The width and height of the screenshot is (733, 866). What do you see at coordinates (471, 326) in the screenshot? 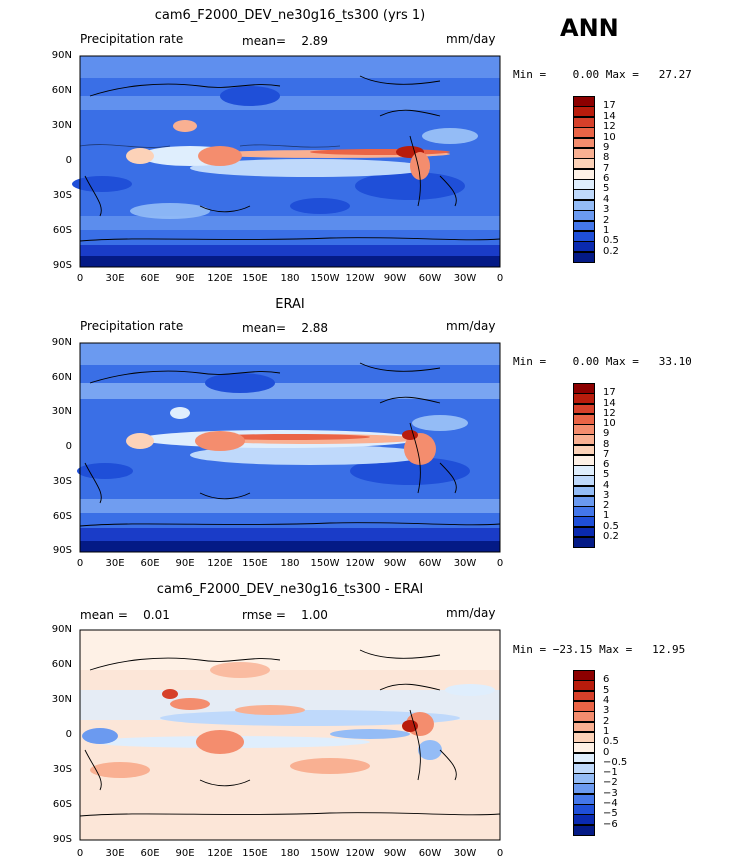
I see `panel-2-units-label: mm/day` at bounding box center [471, 326].